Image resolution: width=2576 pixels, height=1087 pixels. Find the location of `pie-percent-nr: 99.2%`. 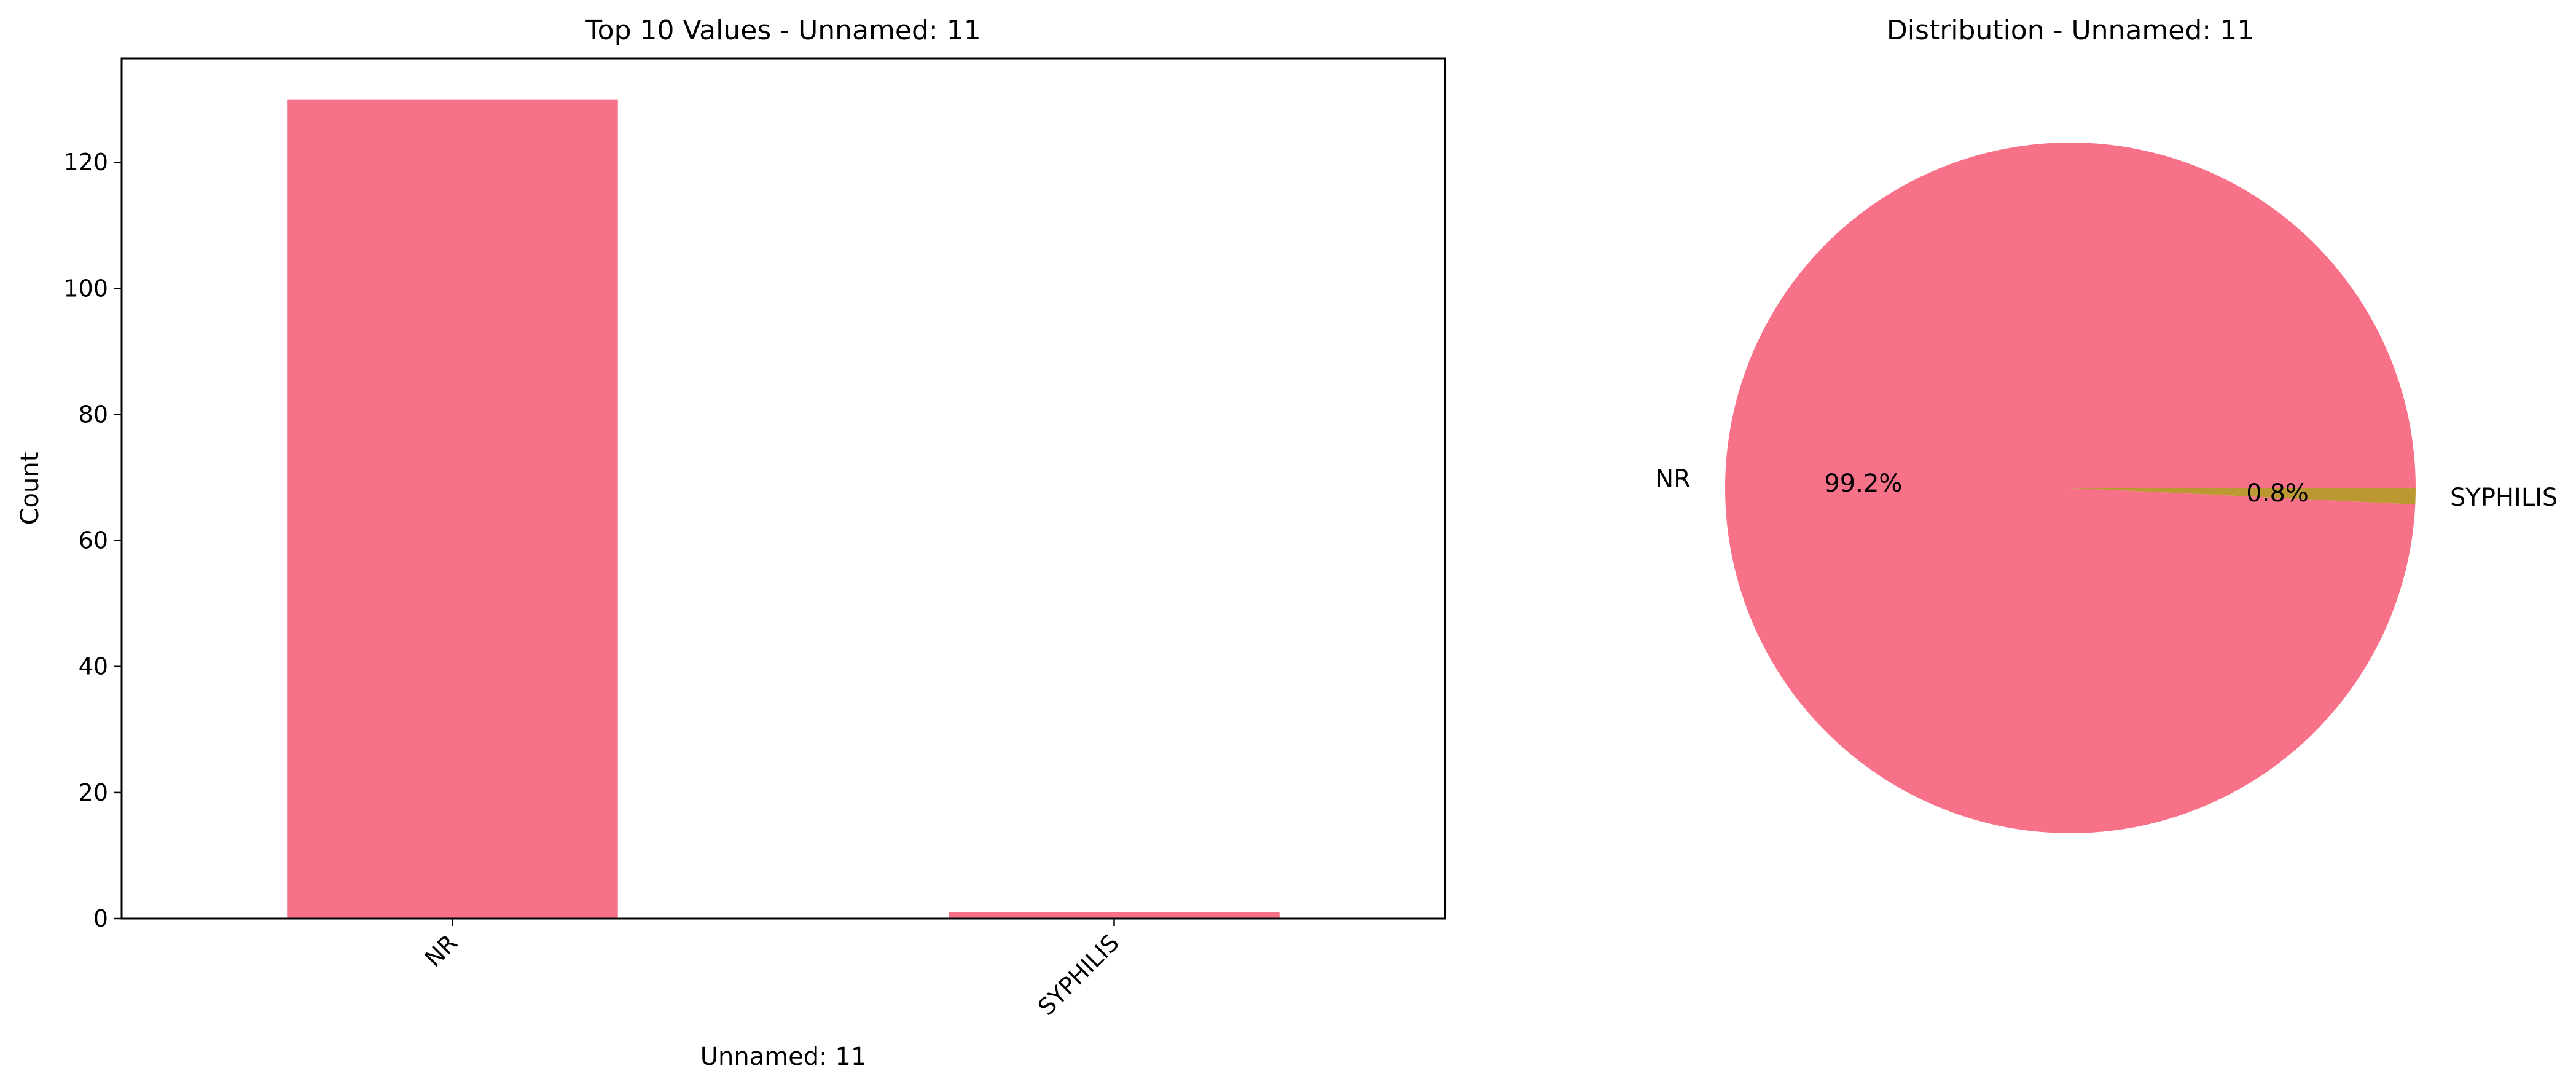

pie-percent-nr: 99.2% is located at coordinates (1863, 483).